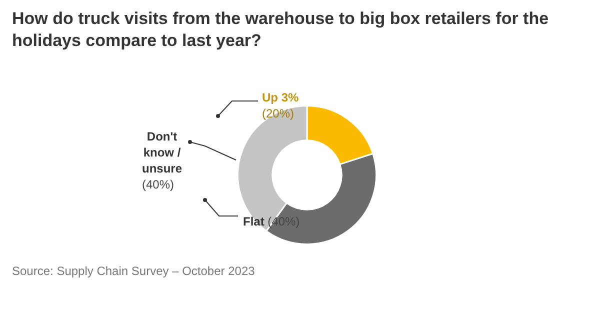  I want to click on chart-title: How do truck visits from the warehouse to big box retailers for the holidays compare to last year?, so click(281, 30).